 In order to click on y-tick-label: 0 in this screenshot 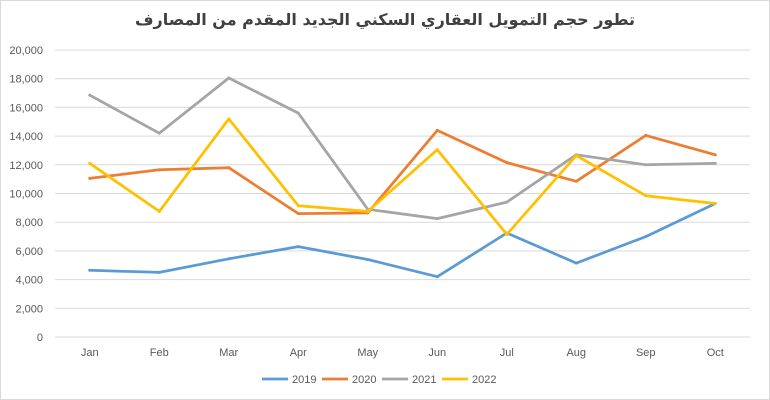, I will do `click(40, 338)`.